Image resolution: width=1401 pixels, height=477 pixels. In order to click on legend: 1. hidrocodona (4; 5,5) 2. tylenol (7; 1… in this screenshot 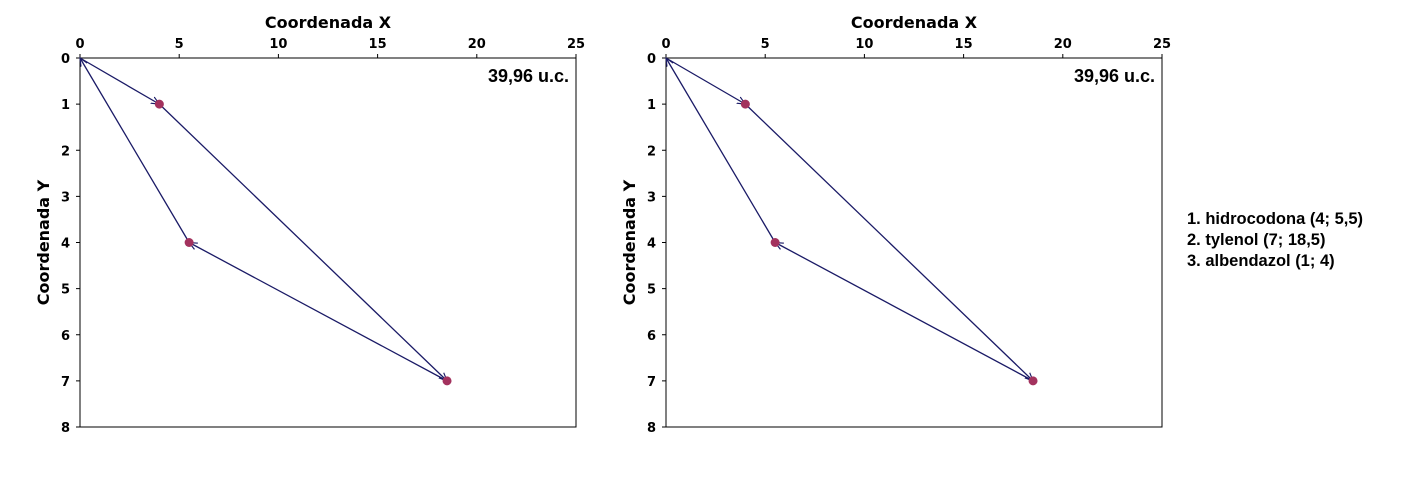, I will do `click(1275, 240)`.